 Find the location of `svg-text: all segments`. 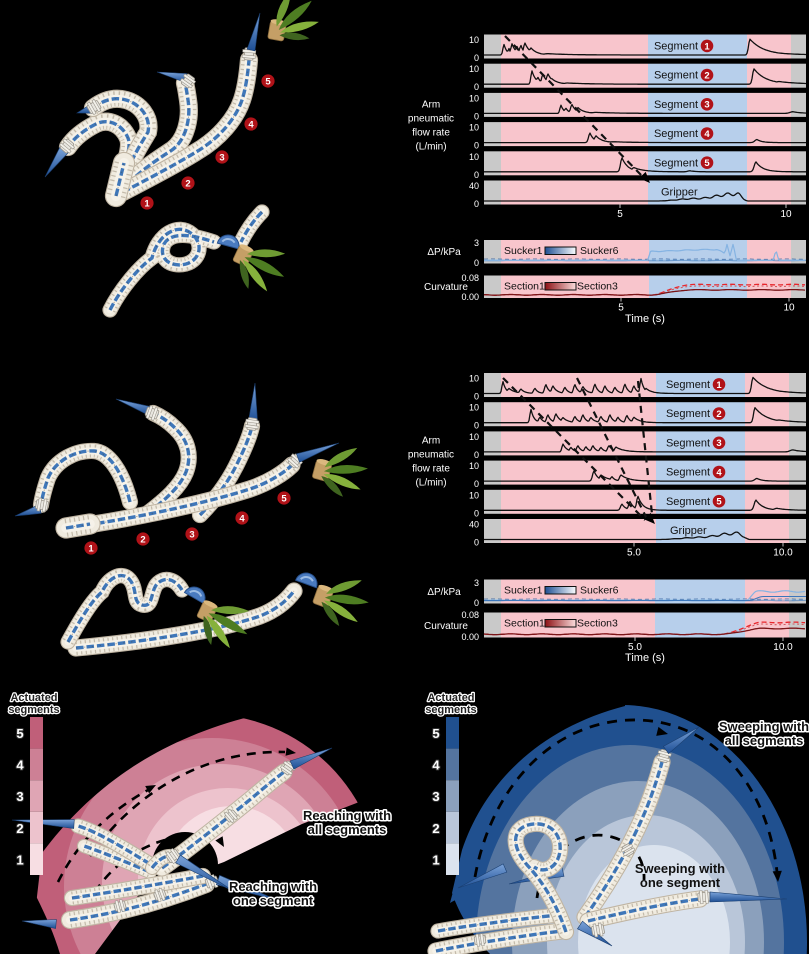

svg-text: all segments is located at coordinates (764, 740).